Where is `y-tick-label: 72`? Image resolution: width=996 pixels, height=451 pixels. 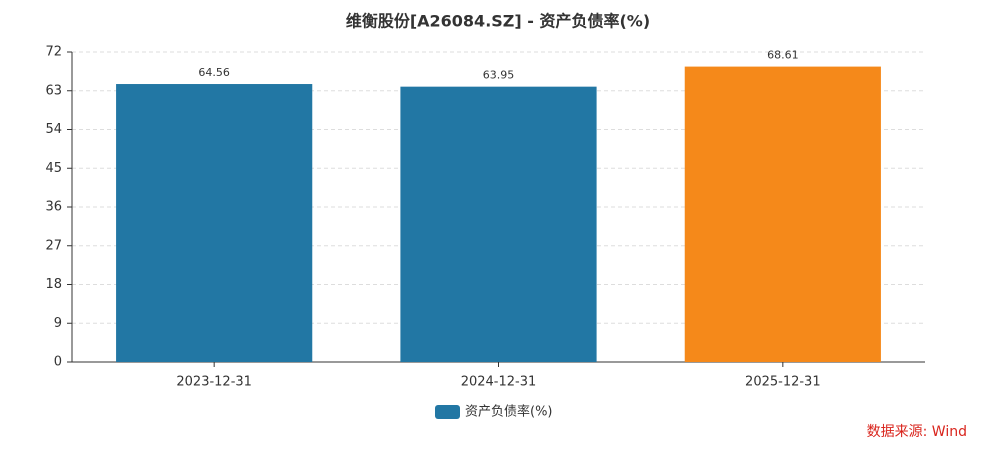
y-tick-label: 72 is located at coordinates (53, 52).